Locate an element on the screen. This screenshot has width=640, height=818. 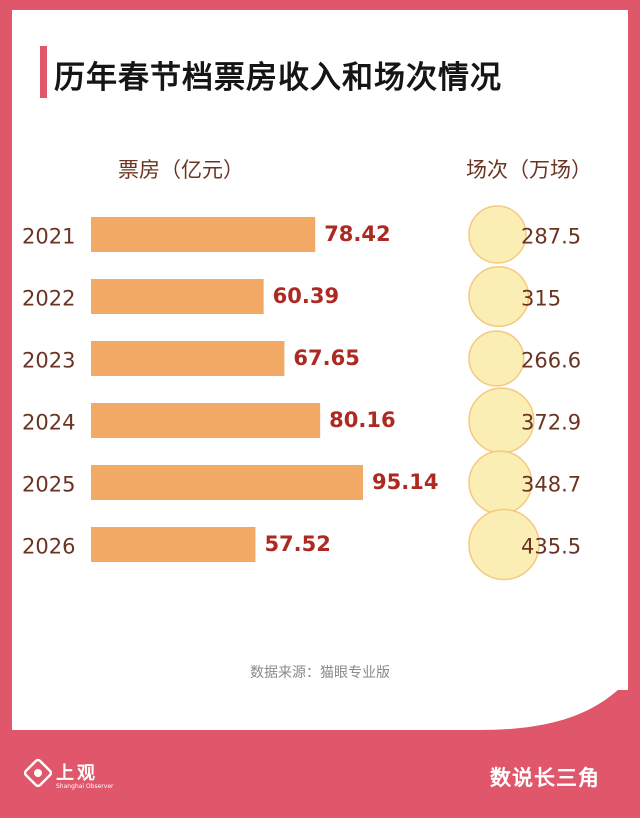
card-corner-wave is located at coordinates (320, 720).